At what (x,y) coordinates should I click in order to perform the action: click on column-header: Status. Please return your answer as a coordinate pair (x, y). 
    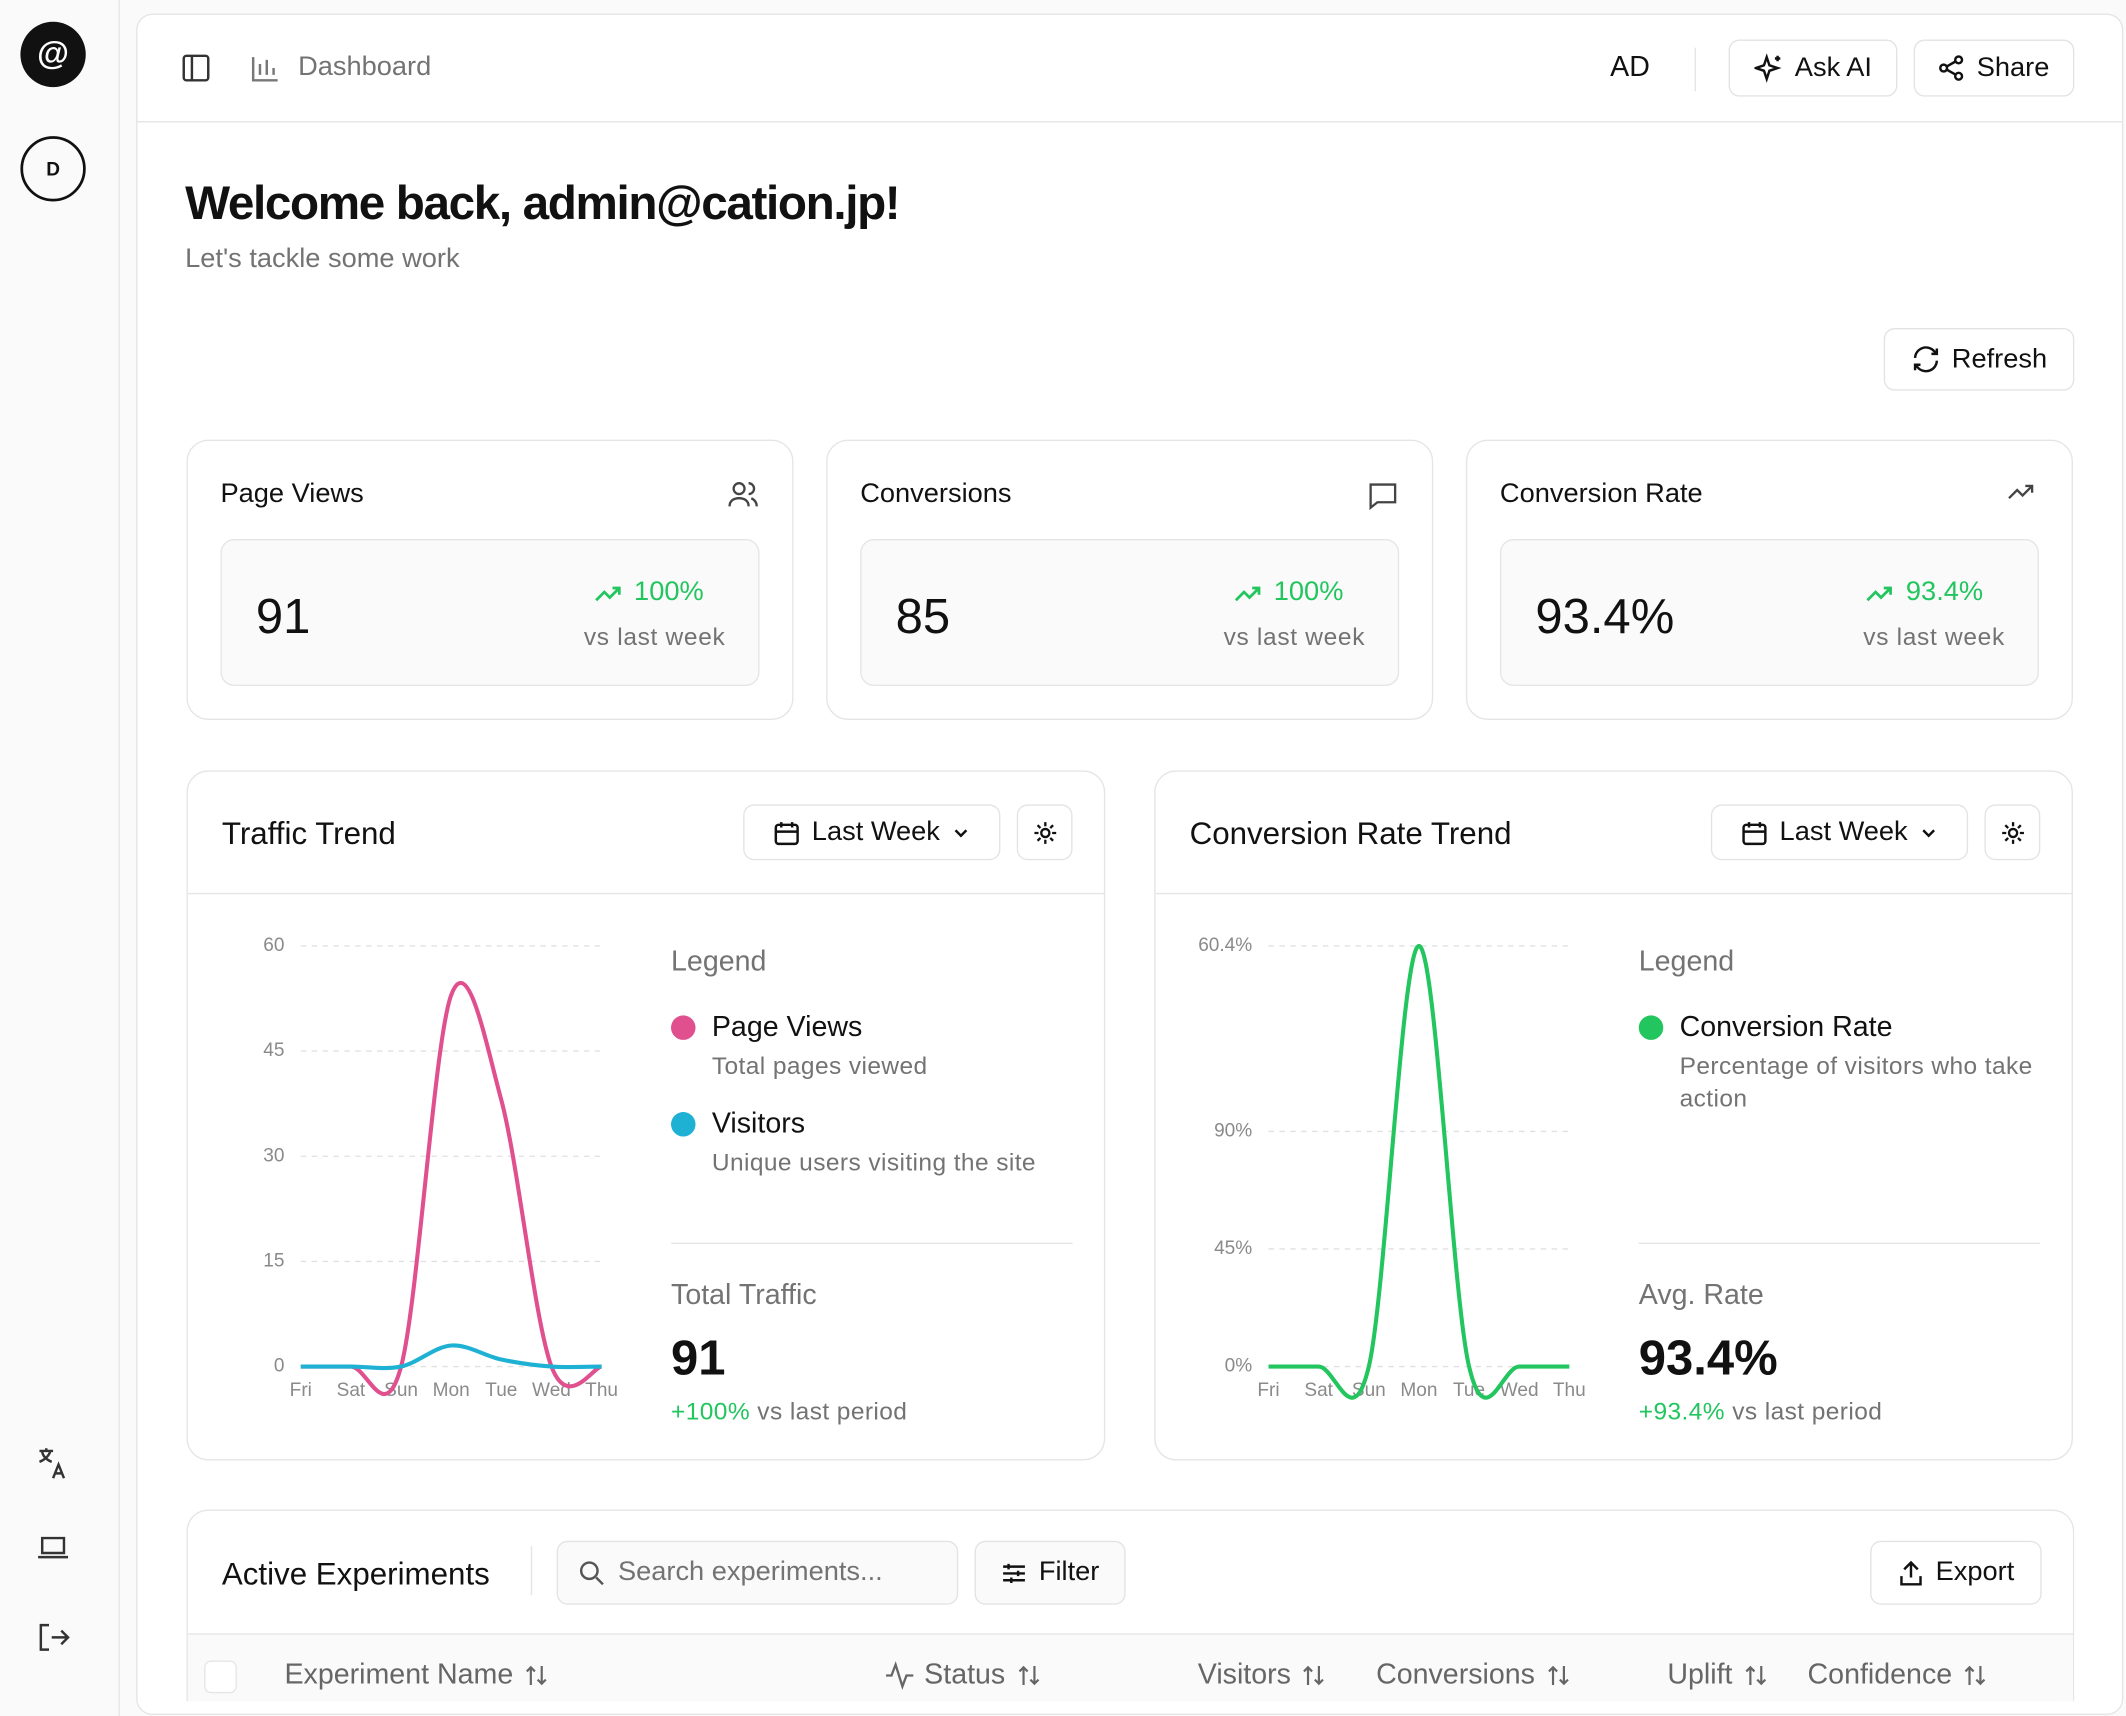
    Looking at the image, I should click on (982, 1675).